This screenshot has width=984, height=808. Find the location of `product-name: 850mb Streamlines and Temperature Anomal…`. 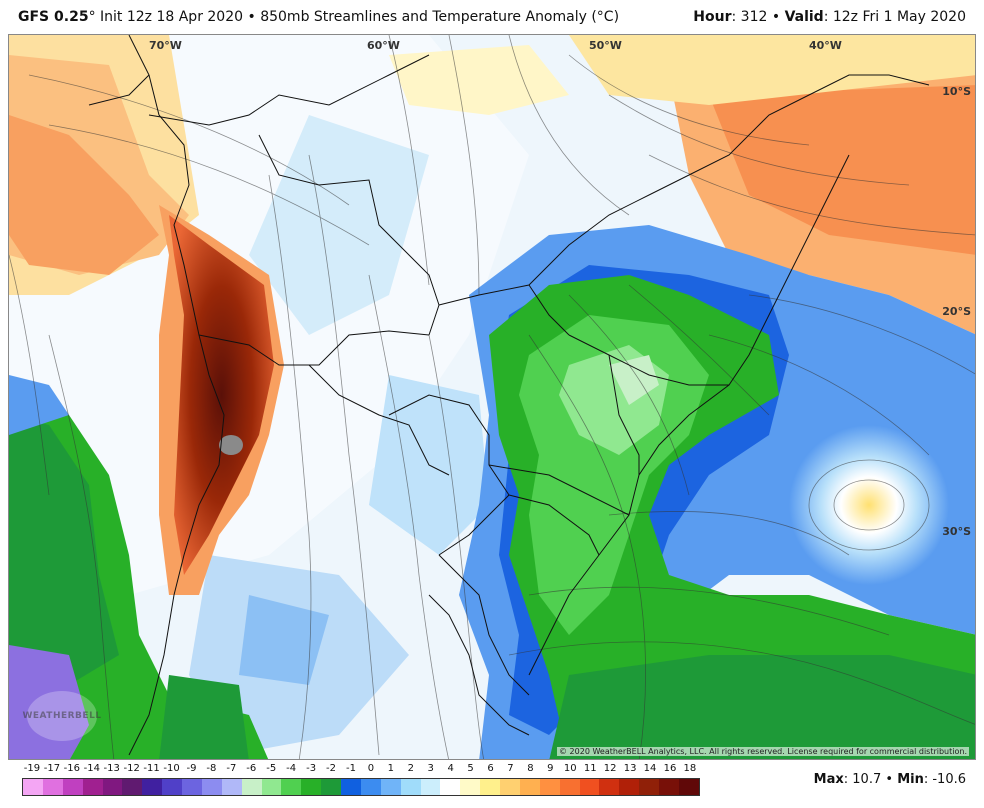

product-name: 850mb Streamlines and Temperature Anomal… is located at coordinates (440, 17).